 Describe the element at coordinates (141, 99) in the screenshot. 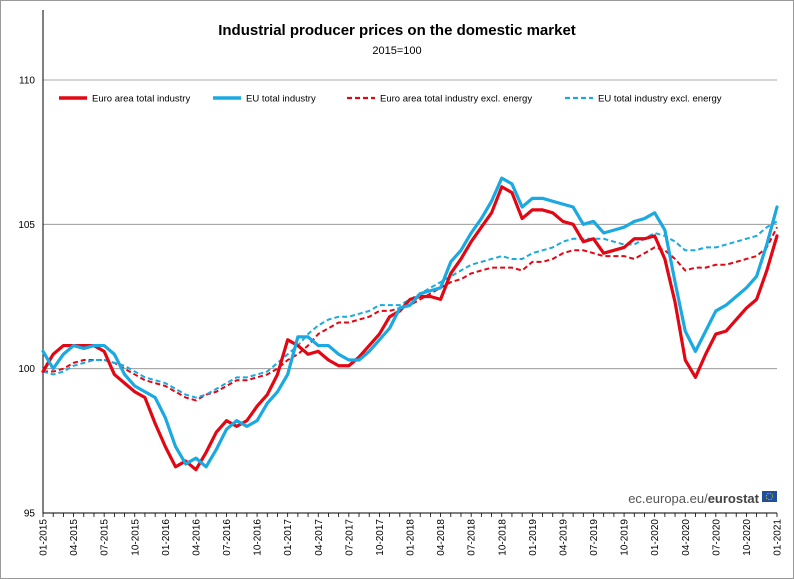

I see `legend-label: Euro area total industry` at that location.